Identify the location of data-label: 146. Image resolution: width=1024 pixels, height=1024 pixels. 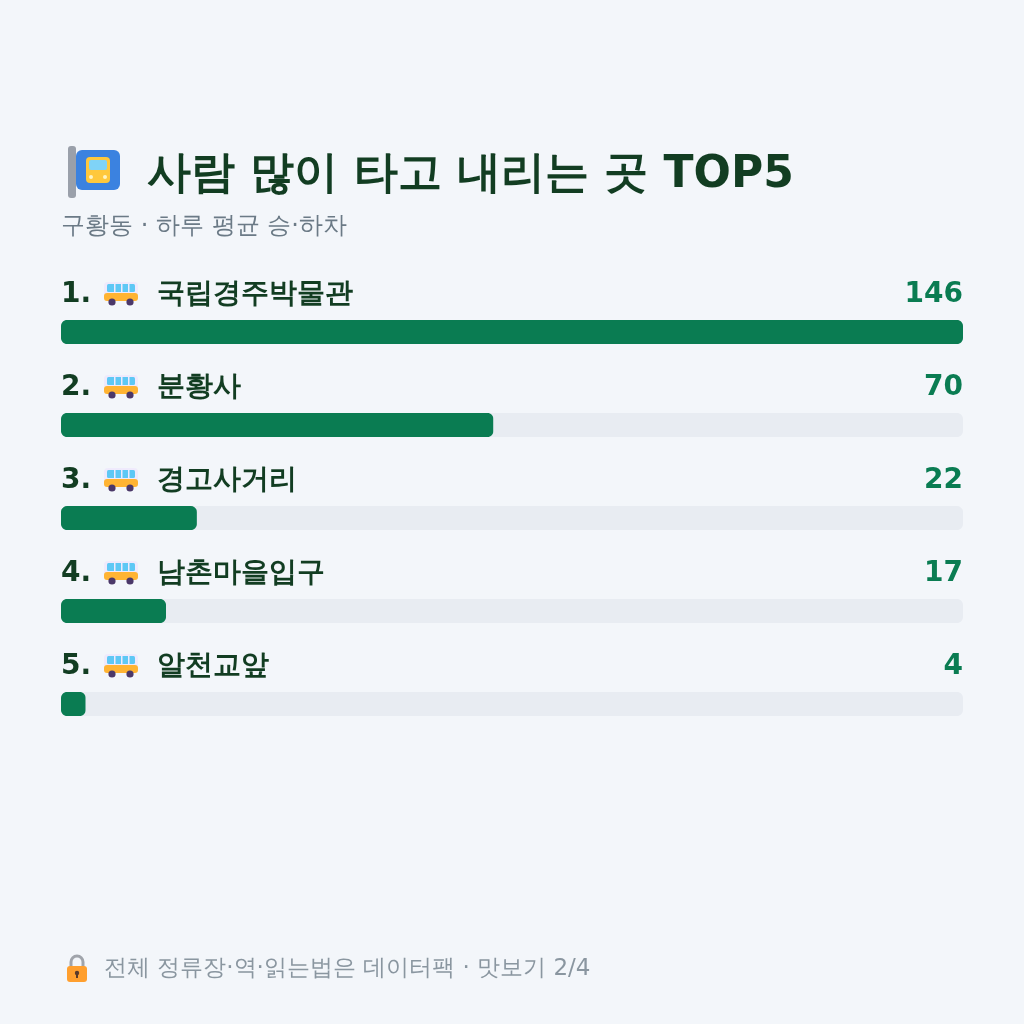
(933, 292).